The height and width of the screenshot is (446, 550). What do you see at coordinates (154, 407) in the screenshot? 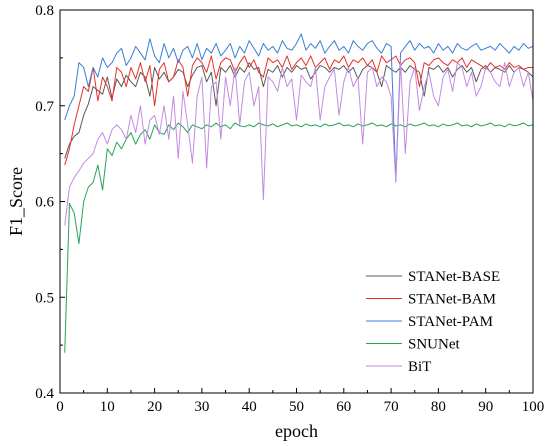
I see `x-tick-label: 20` at bounding box center [154, 407].